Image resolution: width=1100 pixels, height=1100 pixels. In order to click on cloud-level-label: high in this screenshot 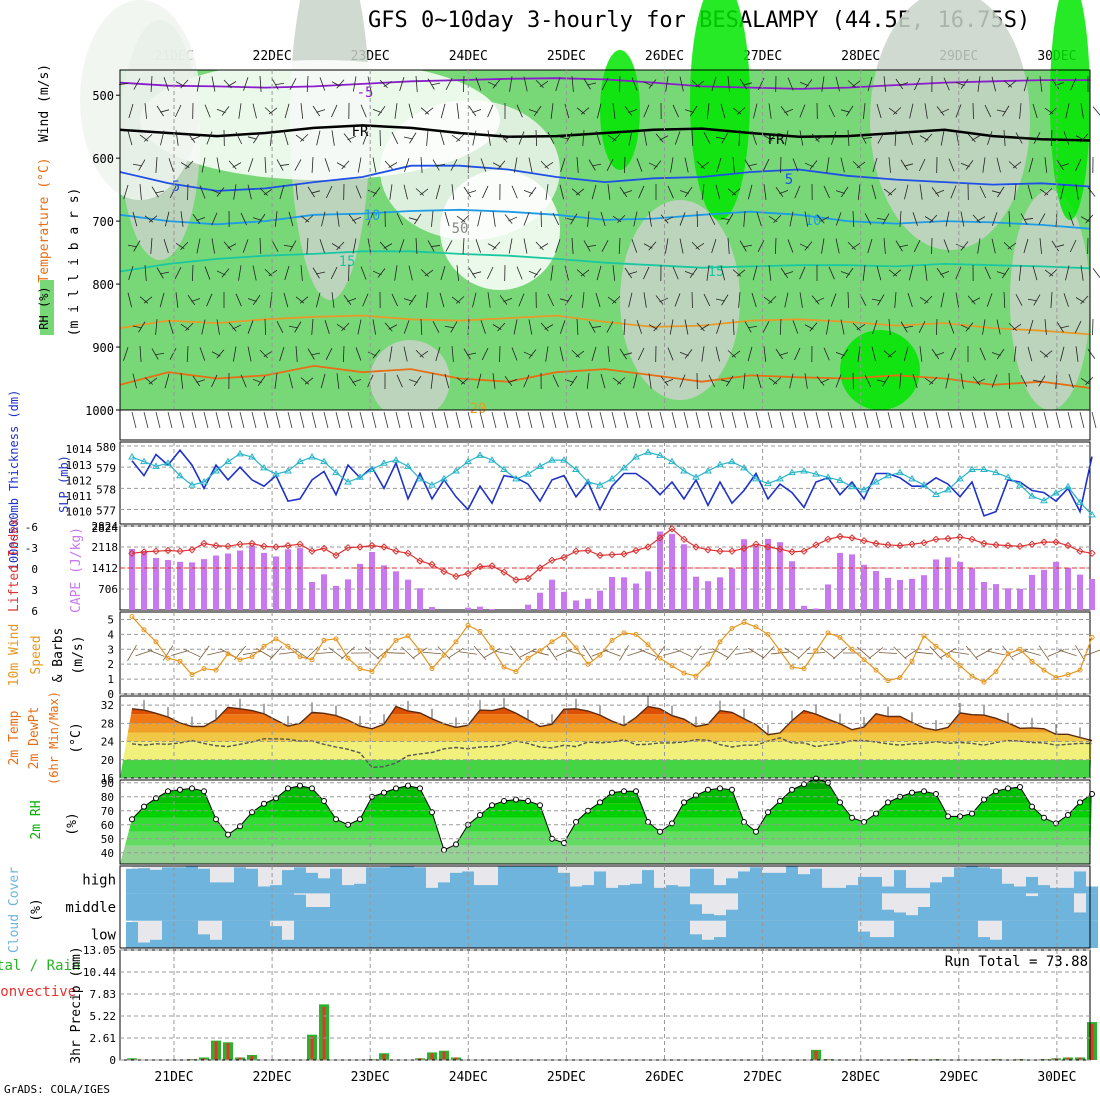, I will do `click(99, 881)`.